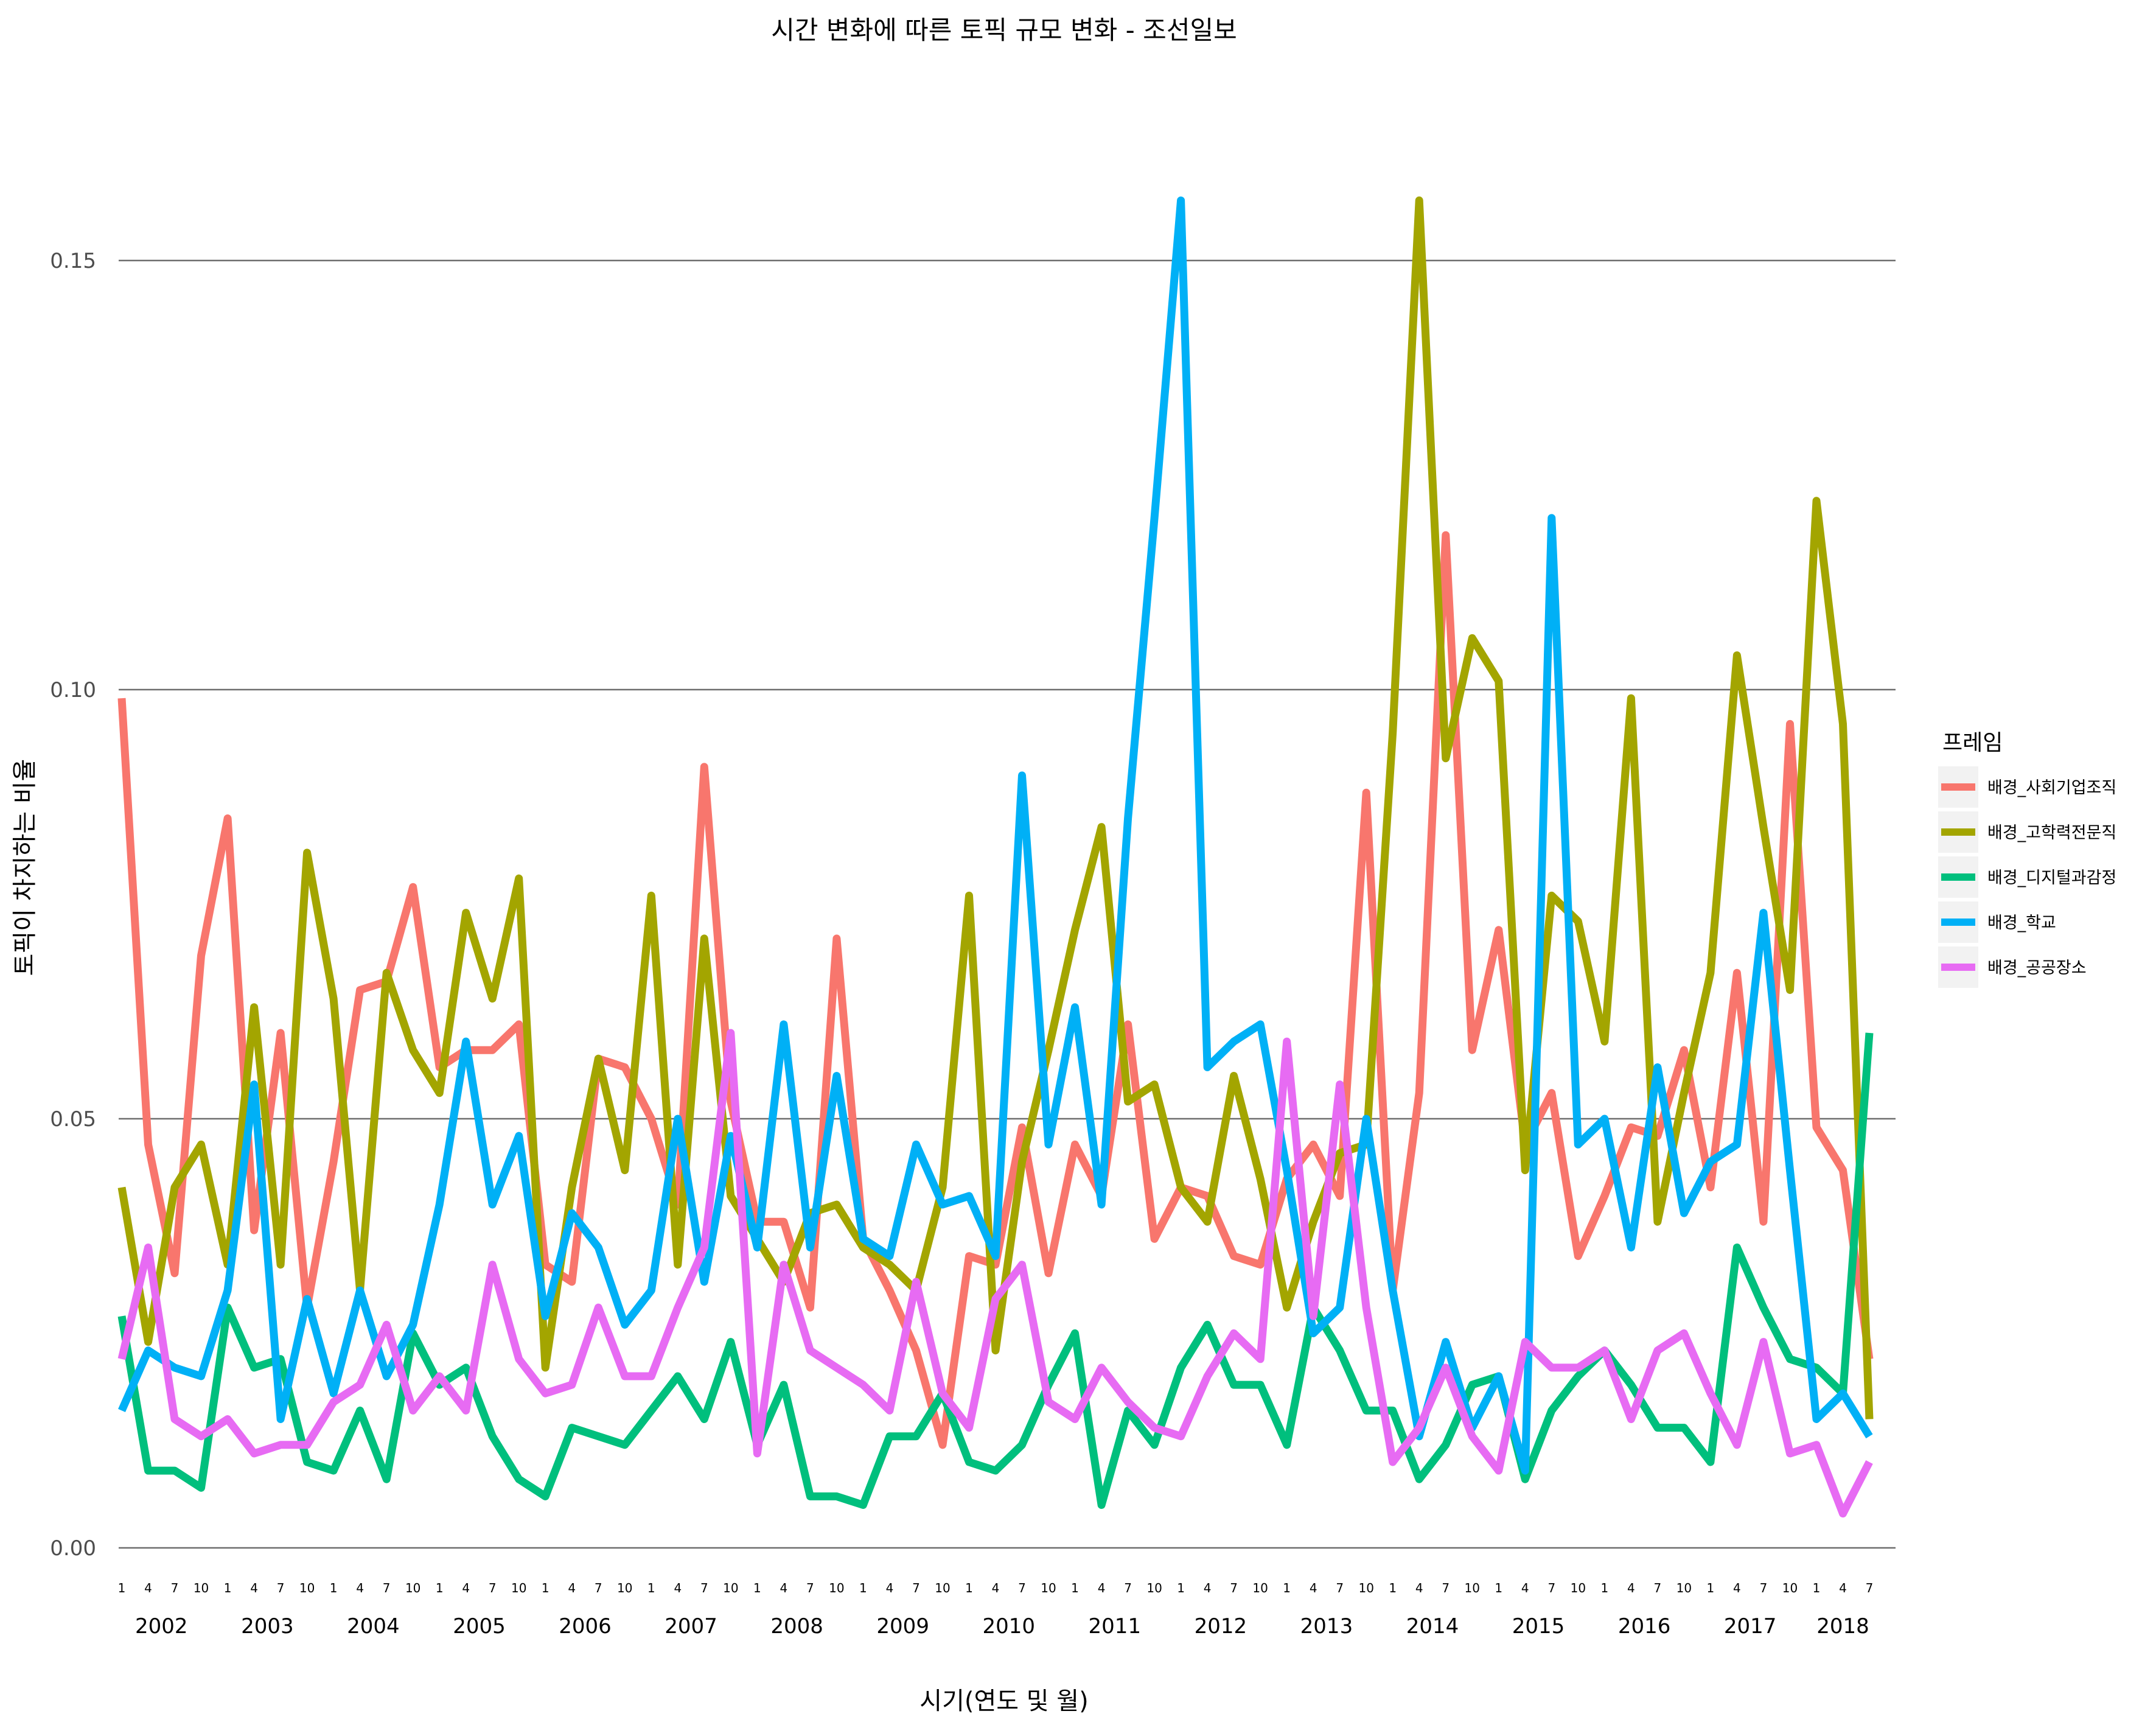 The height and width of the screenshot is (1725, 2156). What do you see at coordinates (73, 261) in the screenshot?
I see `y-tick-label: 0.15` at bounding box center [73, 261].